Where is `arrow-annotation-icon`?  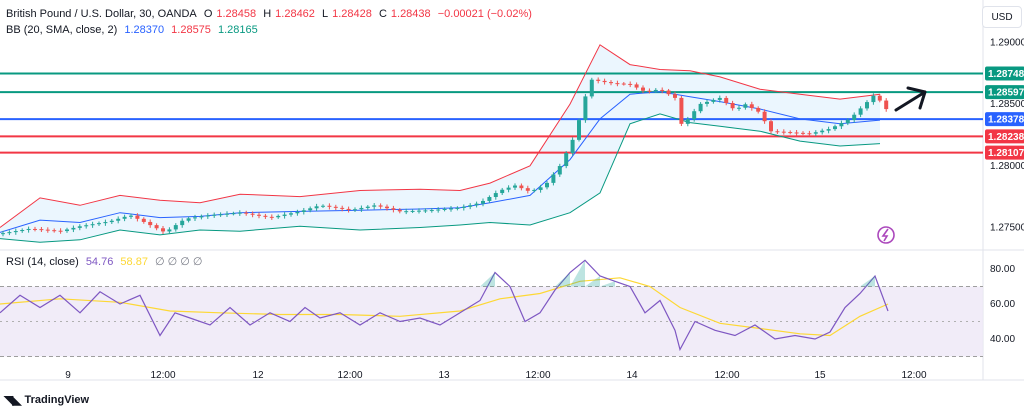 arrow-annotation-icon is located at coordinates (910, 99).